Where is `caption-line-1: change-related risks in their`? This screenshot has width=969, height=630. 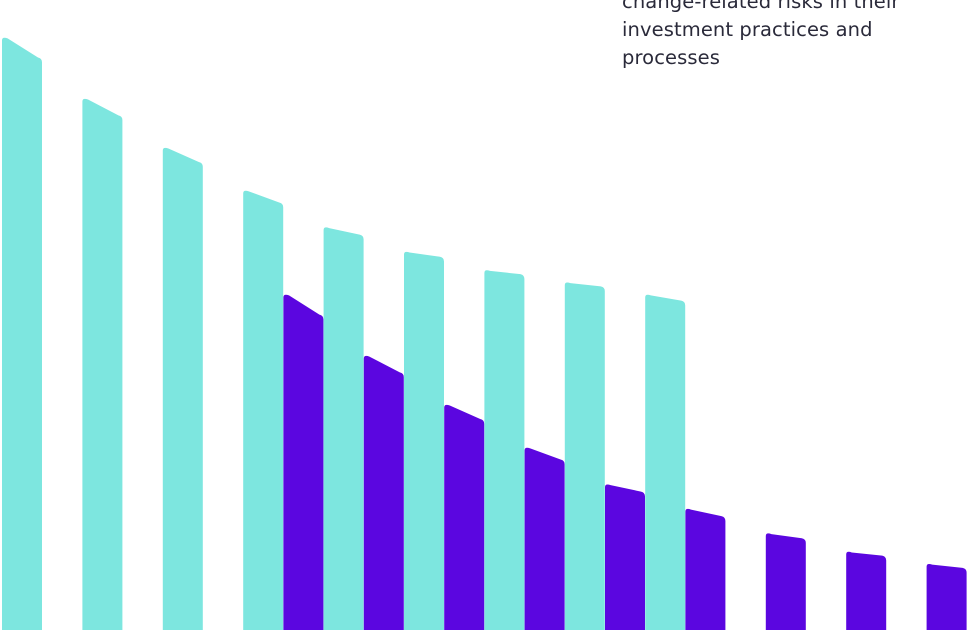 caption-line-1: change-related risks in their is located at coordinates (761, 6).